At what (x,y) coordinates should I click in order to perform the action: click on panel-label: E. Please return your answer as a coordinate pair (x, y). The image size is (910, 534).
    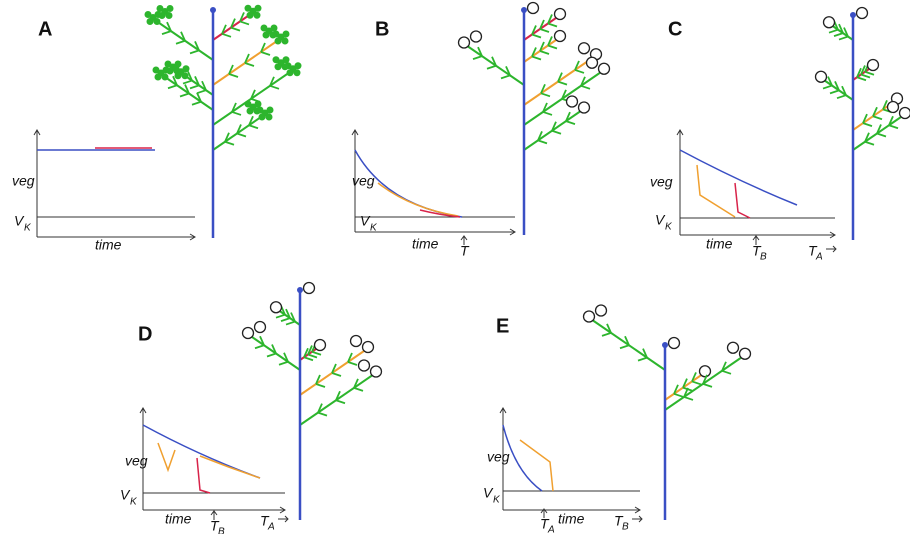
    Looking at the image, I should click on (502, 326).